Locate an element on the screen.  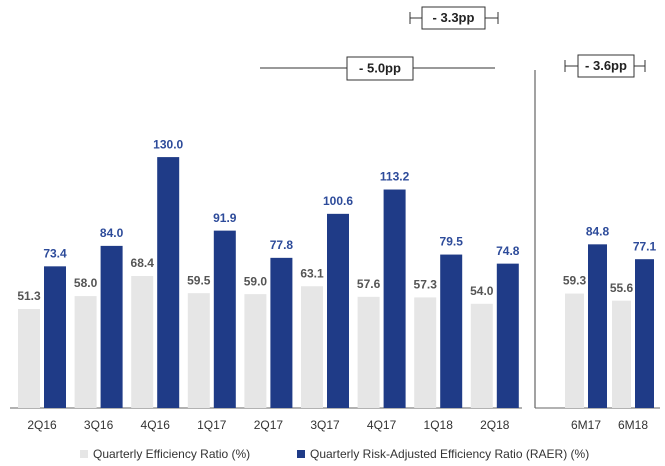
data-label: 77.1 is located at coordinates (645, 246).